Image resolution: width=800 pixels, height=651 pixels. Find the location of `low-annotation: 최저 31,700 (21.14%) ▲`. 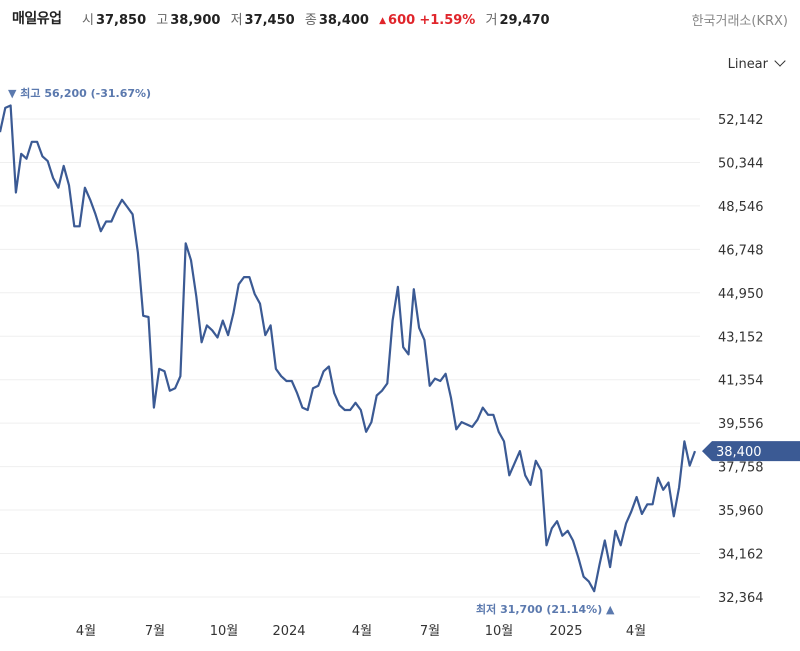

low-annotation: 최저 31,700 (21.14%) ▲ is located at coordinates (545, 609).